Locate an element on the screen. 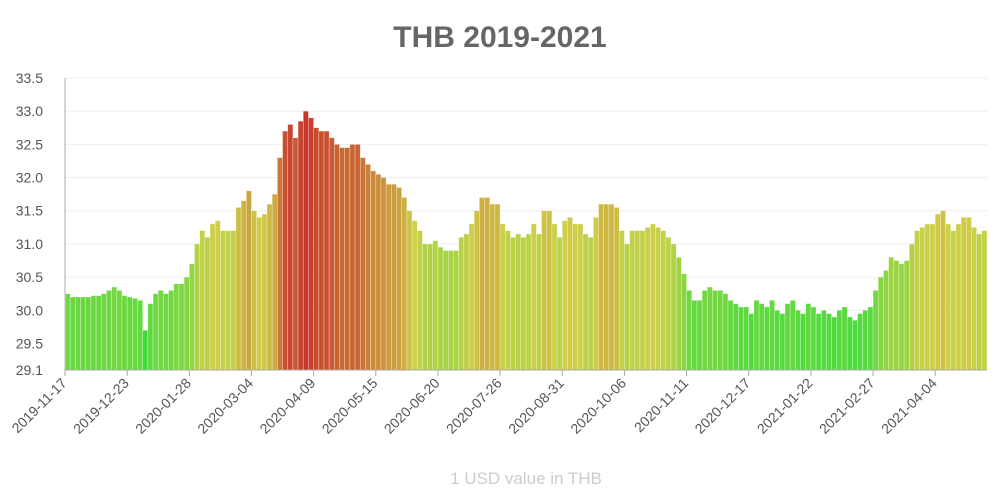  x-tick-label: 2020-04-09 is located at coordinates (287, 406).